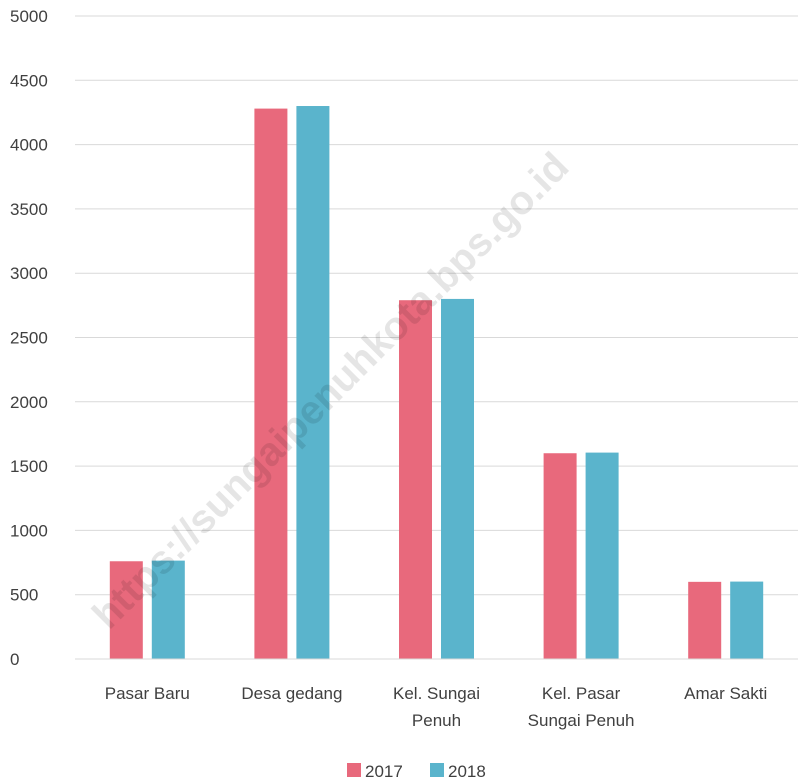 This screenshot has width=812, height=784. Describe the element at coordinates (581, 720) in the screenshot. I see `x-tick-label: Sungai Penuh` at that location.